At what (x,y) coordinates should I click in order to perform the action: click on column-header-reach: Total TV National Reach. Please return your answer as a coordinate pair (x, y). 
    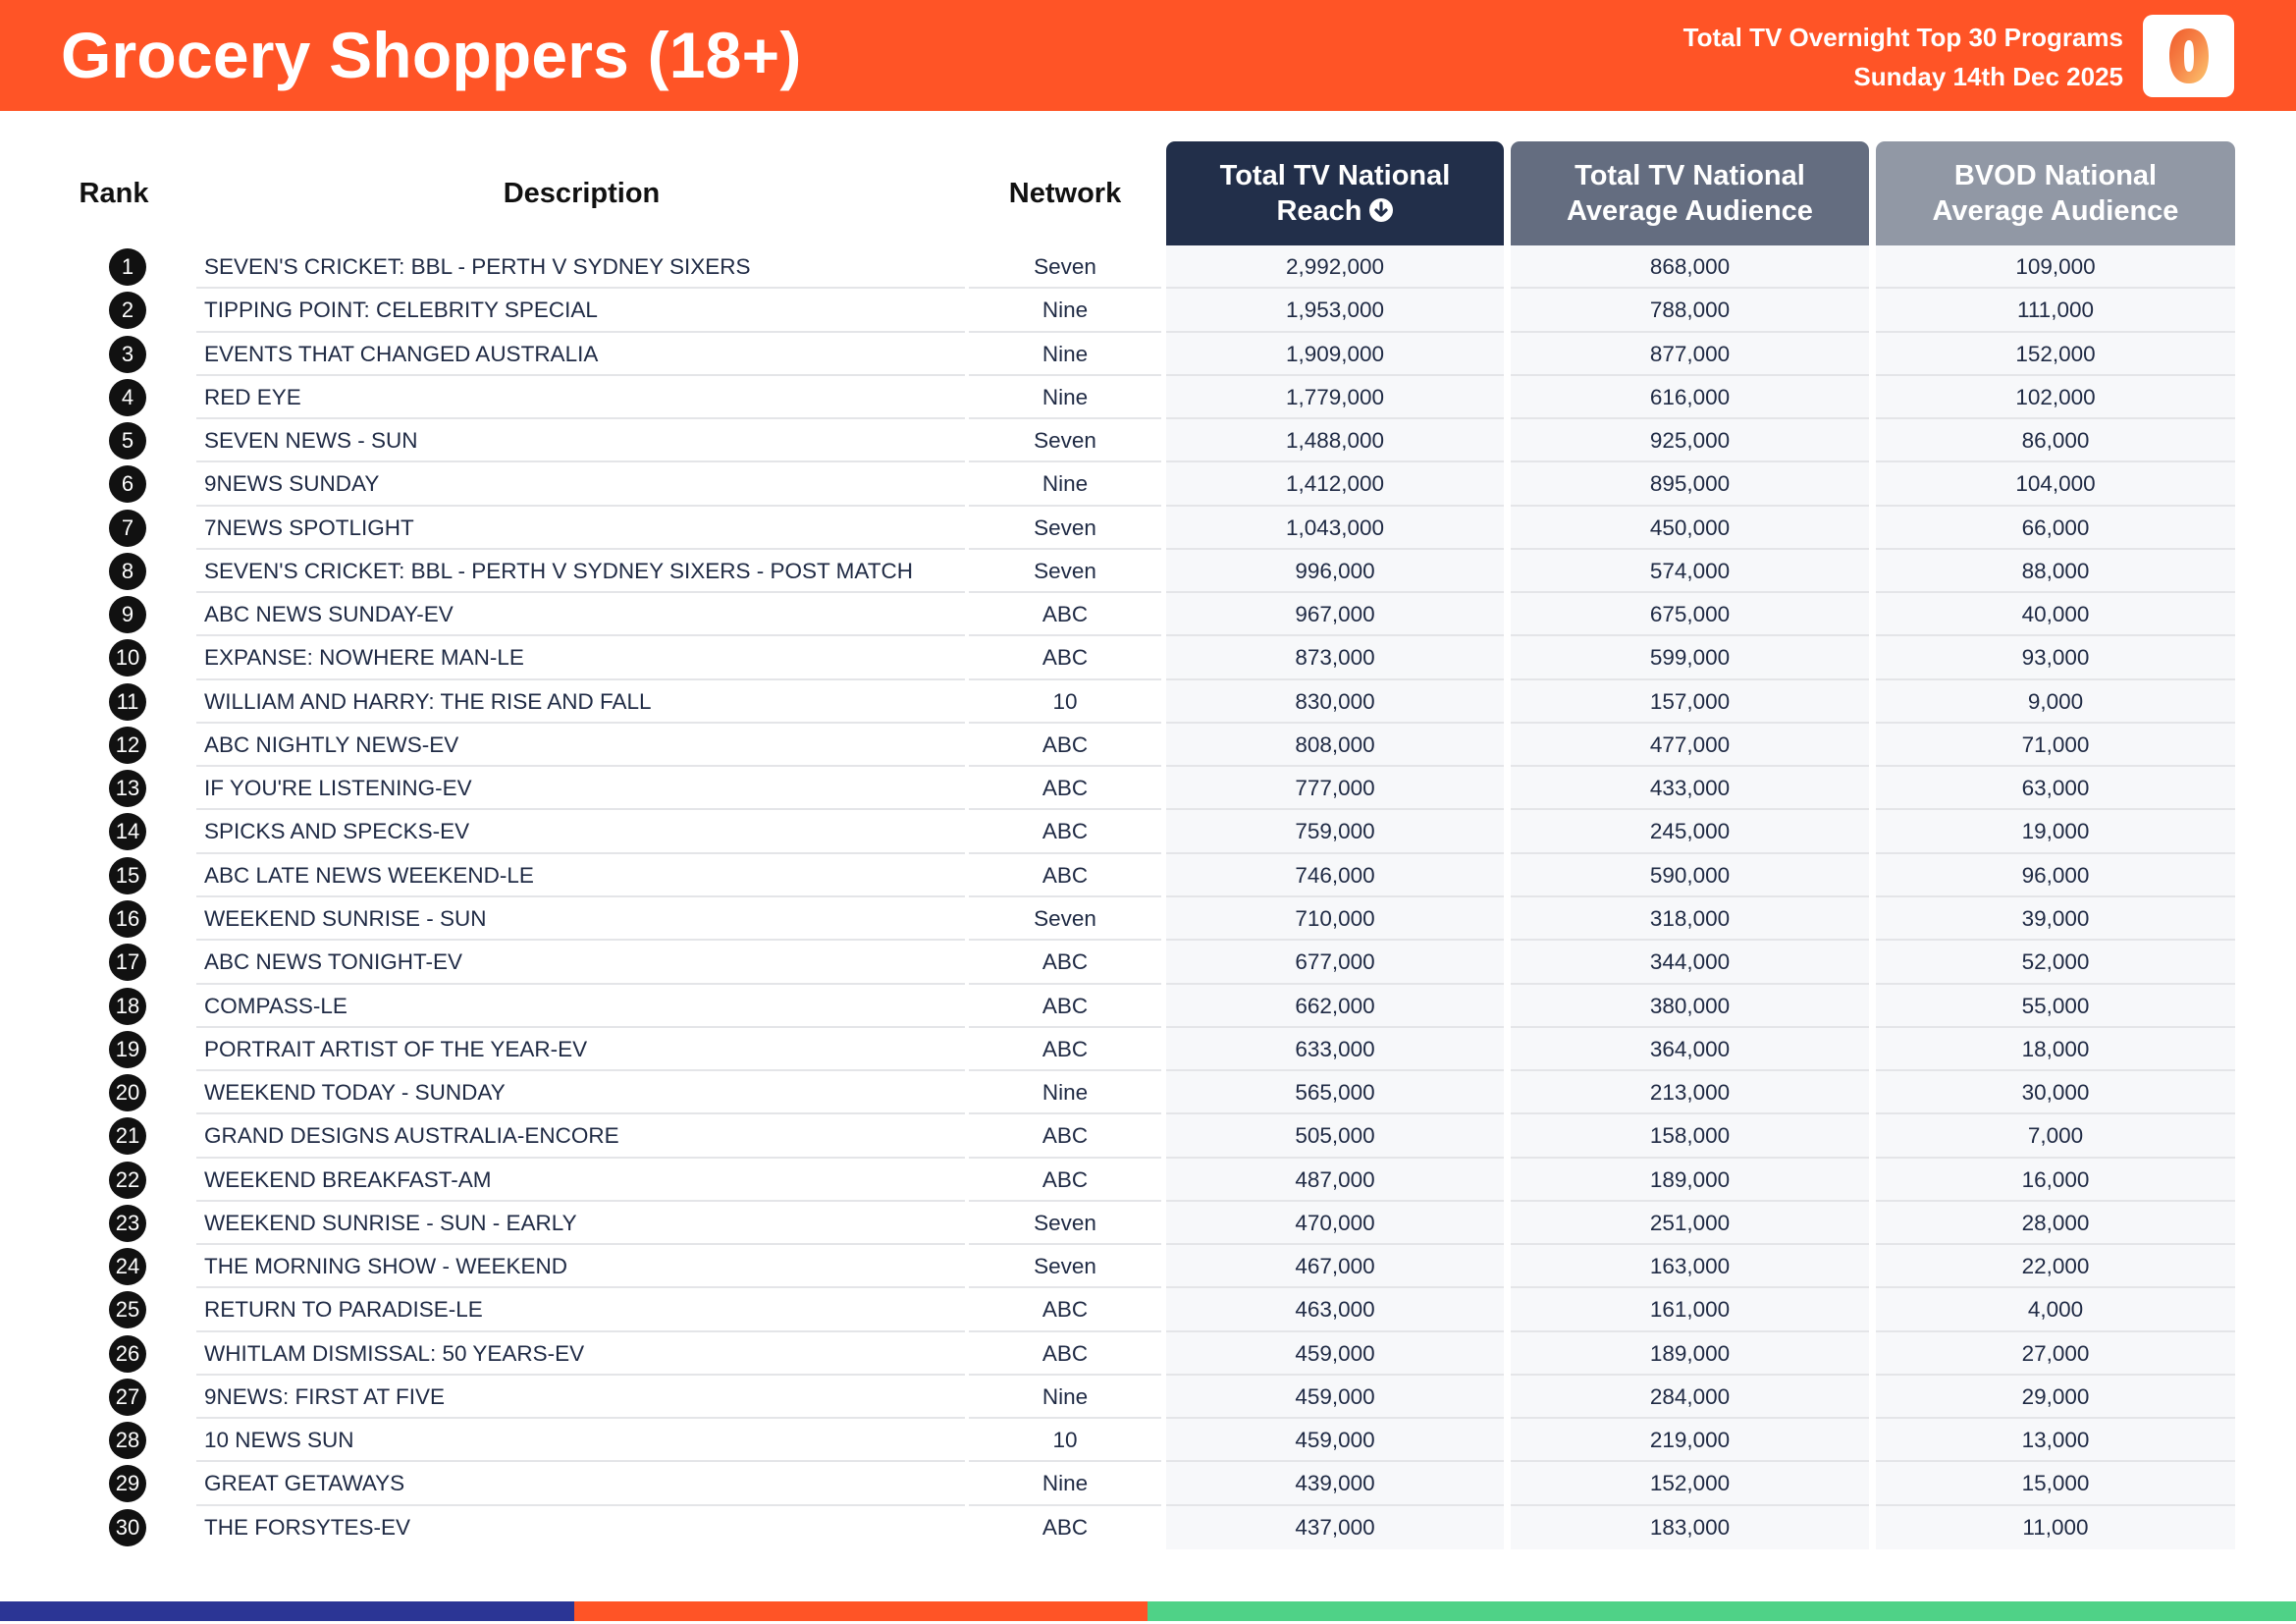
    Looking at the image, I should click on (1335, 193).